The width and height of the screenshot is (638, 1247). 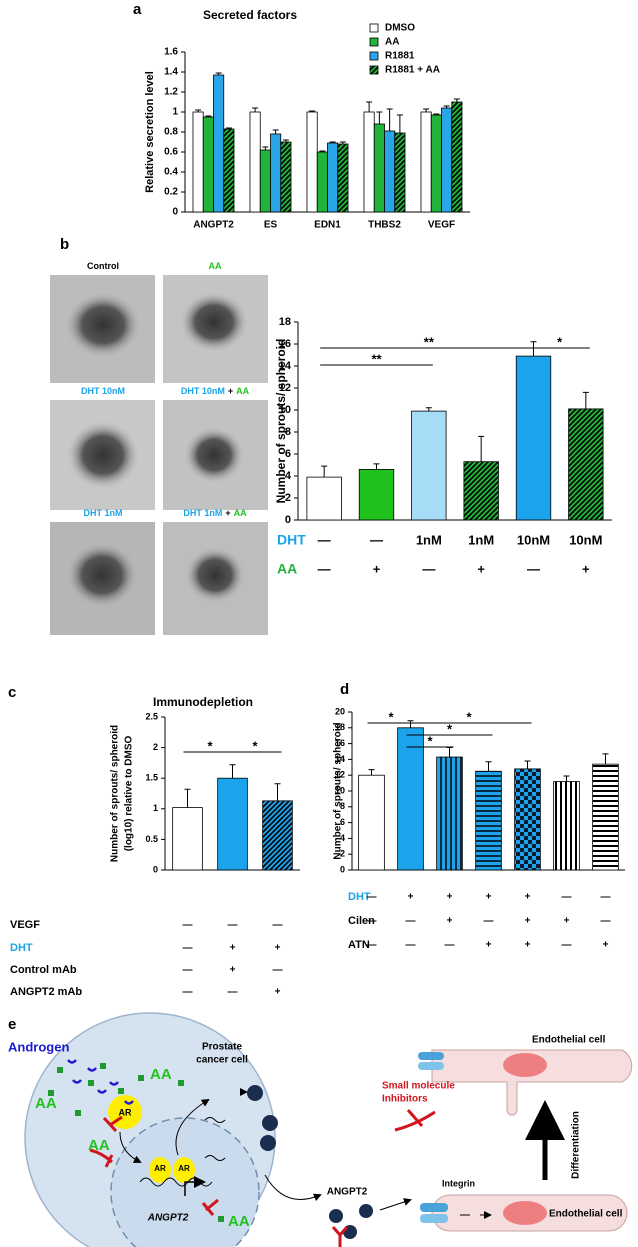 What do you see at coordinates (222, 1060) in the screenshot?
I see `diagram-label: cancer cell` at bounding box center [222, 1060].